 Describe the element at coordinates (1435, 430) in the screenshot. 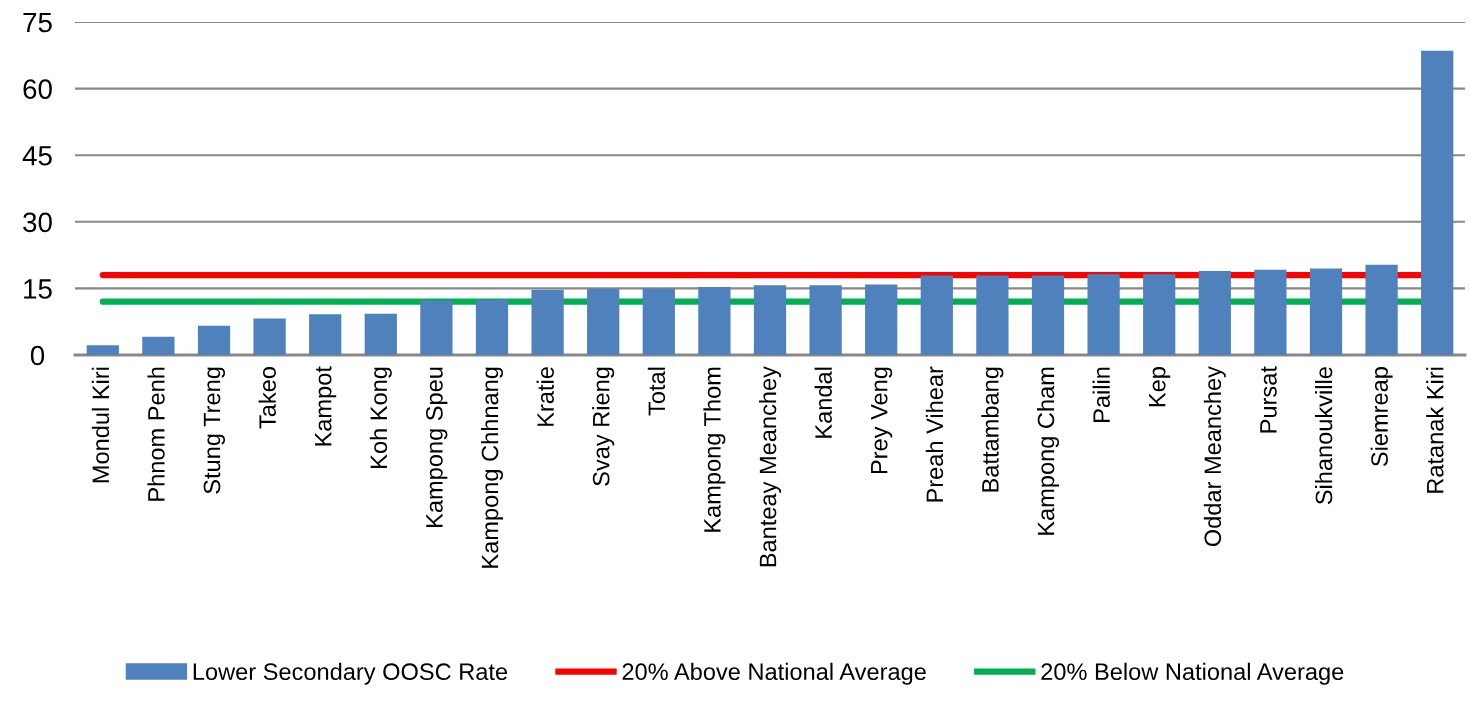

I see `x-tick-label: Ratanak Kiri` at that location.